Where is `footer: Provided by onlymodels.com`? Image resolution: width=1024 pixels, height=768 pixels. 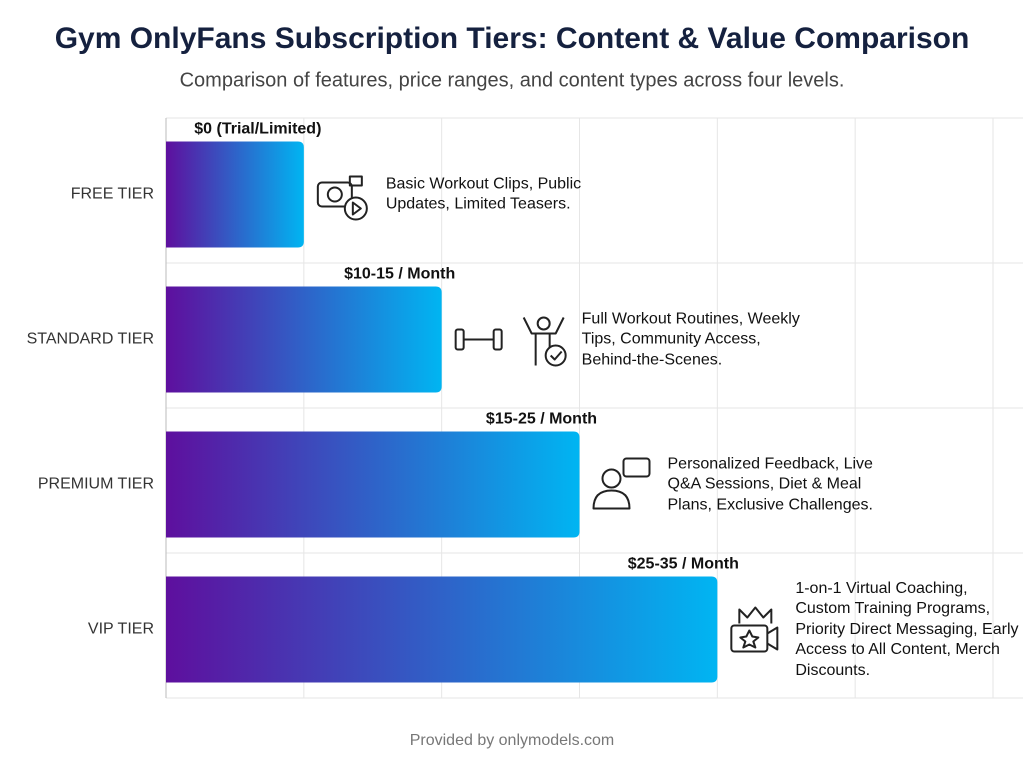 footer: Provided by onlymodels.com is located at coordinates (512, 740).